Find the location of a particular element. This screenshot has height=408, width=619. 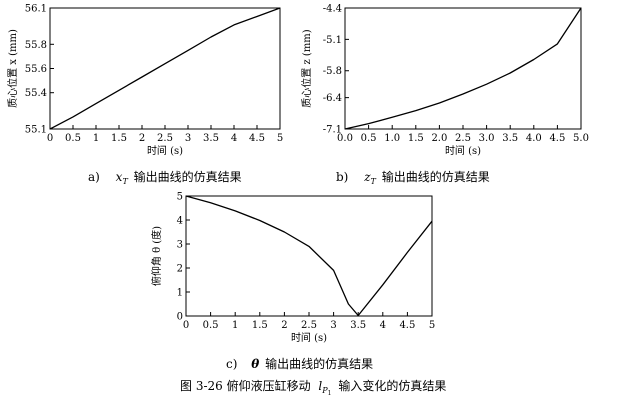

y-axis-title: 俯仰角 θ (度) is located at coordinates (156, 256).